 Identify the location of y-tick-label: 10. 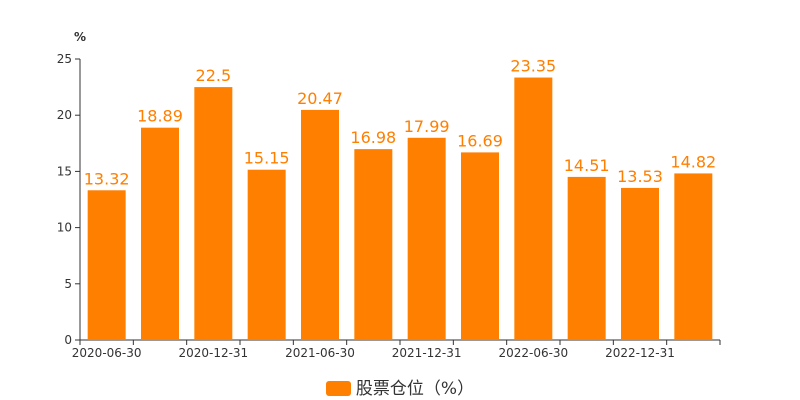
(64, 228).